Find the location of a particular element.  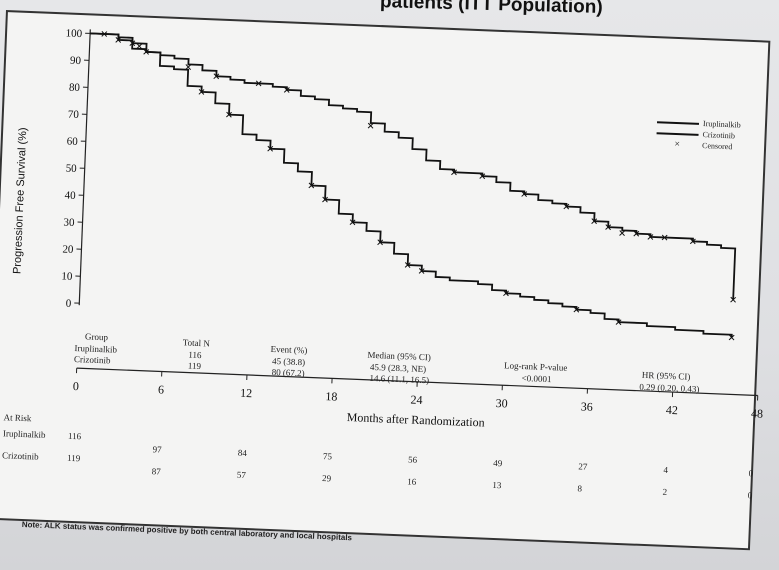

at-risk-cell: 57 is located at coordinates (241, 474).